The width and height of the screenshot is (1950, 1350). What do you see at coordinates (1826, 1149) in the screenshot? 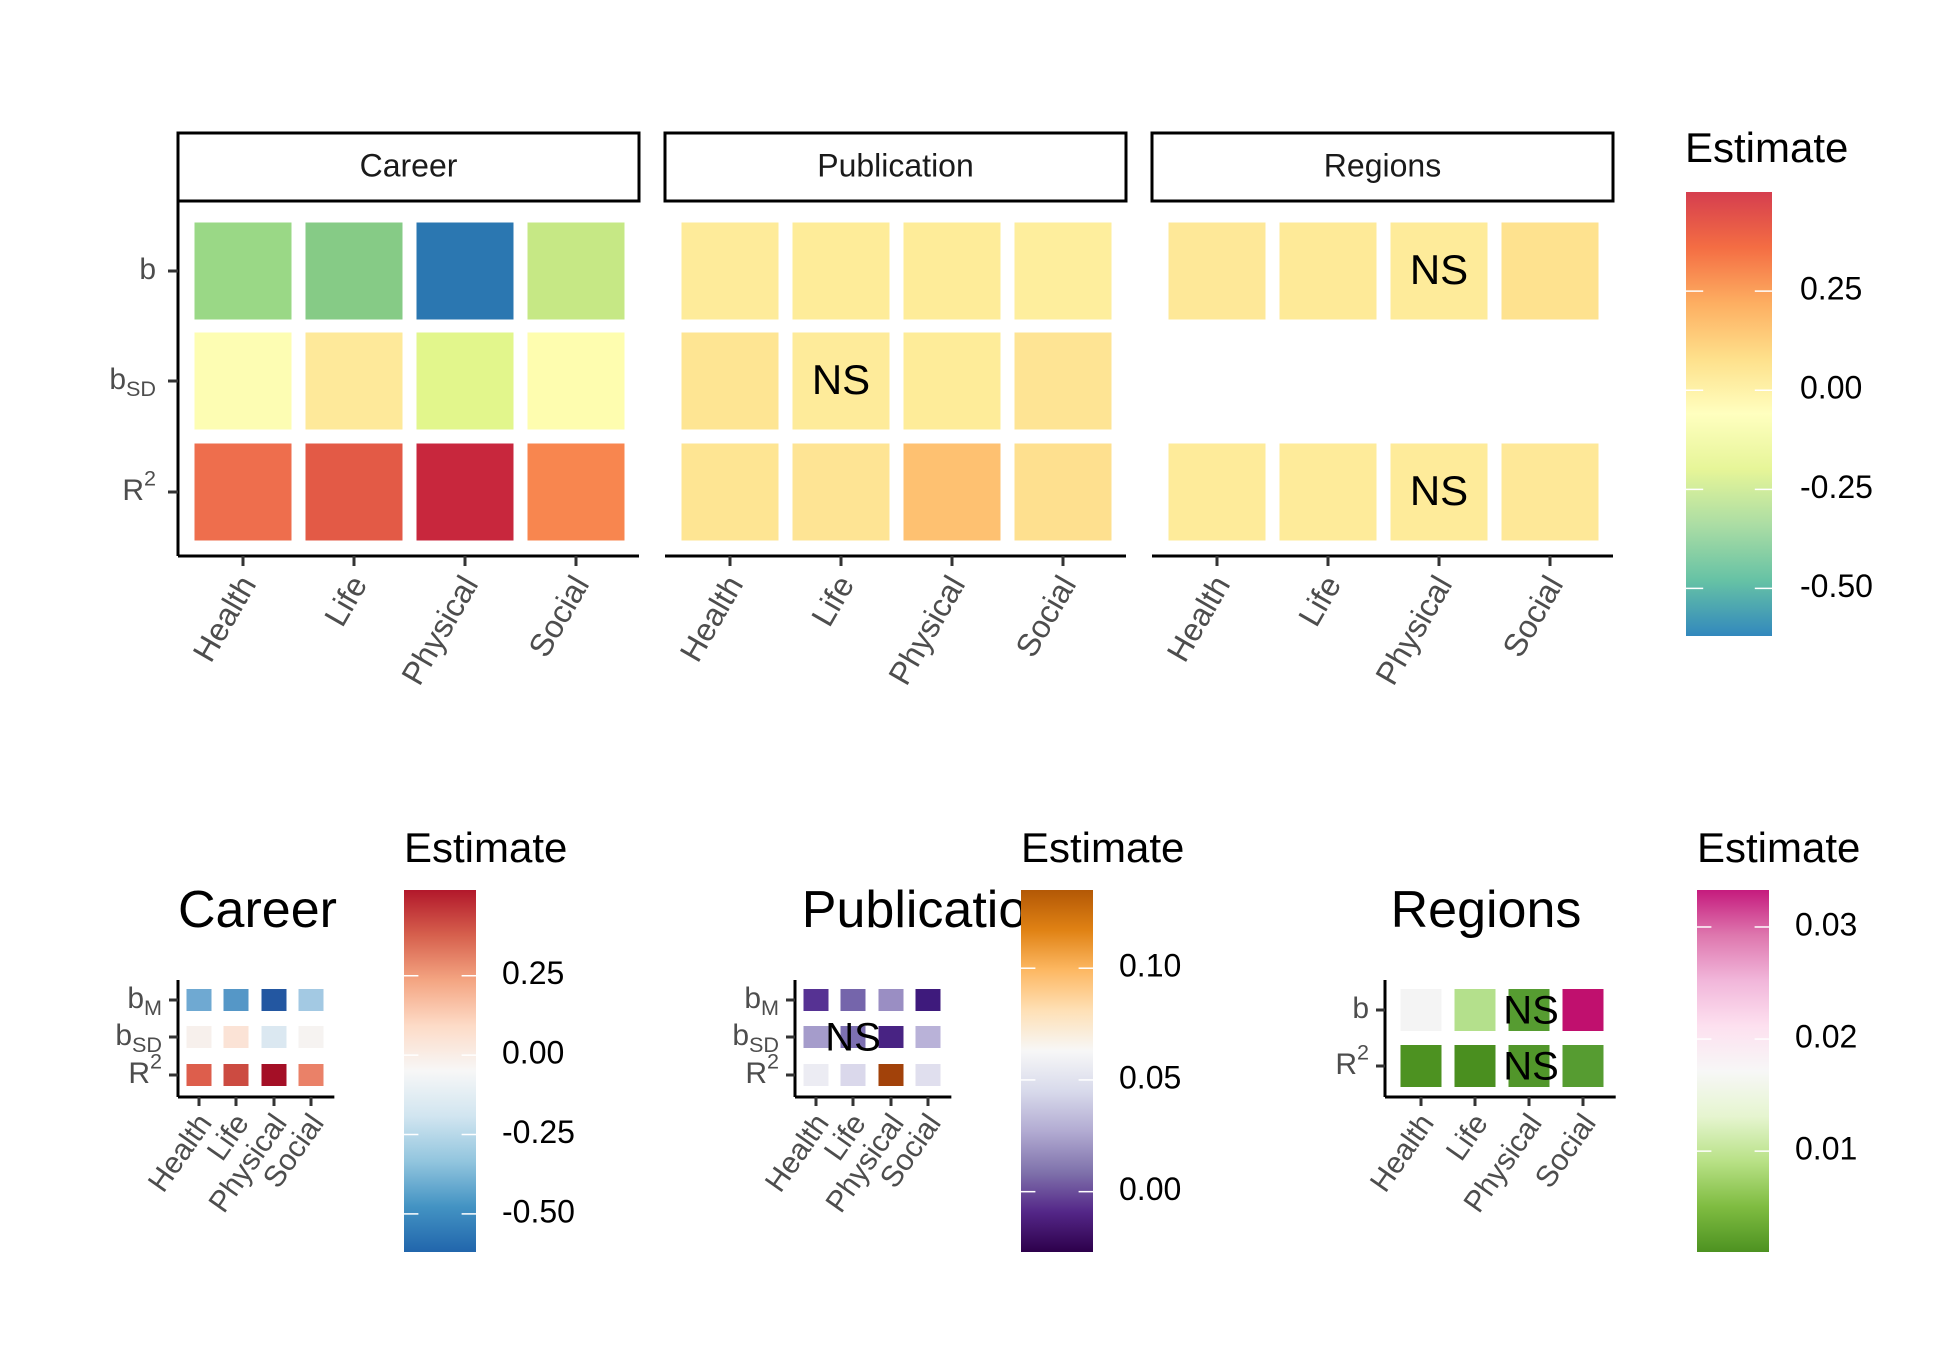
I see `legend-tick-label: 0.01` at bounding box center [1826, 1149].